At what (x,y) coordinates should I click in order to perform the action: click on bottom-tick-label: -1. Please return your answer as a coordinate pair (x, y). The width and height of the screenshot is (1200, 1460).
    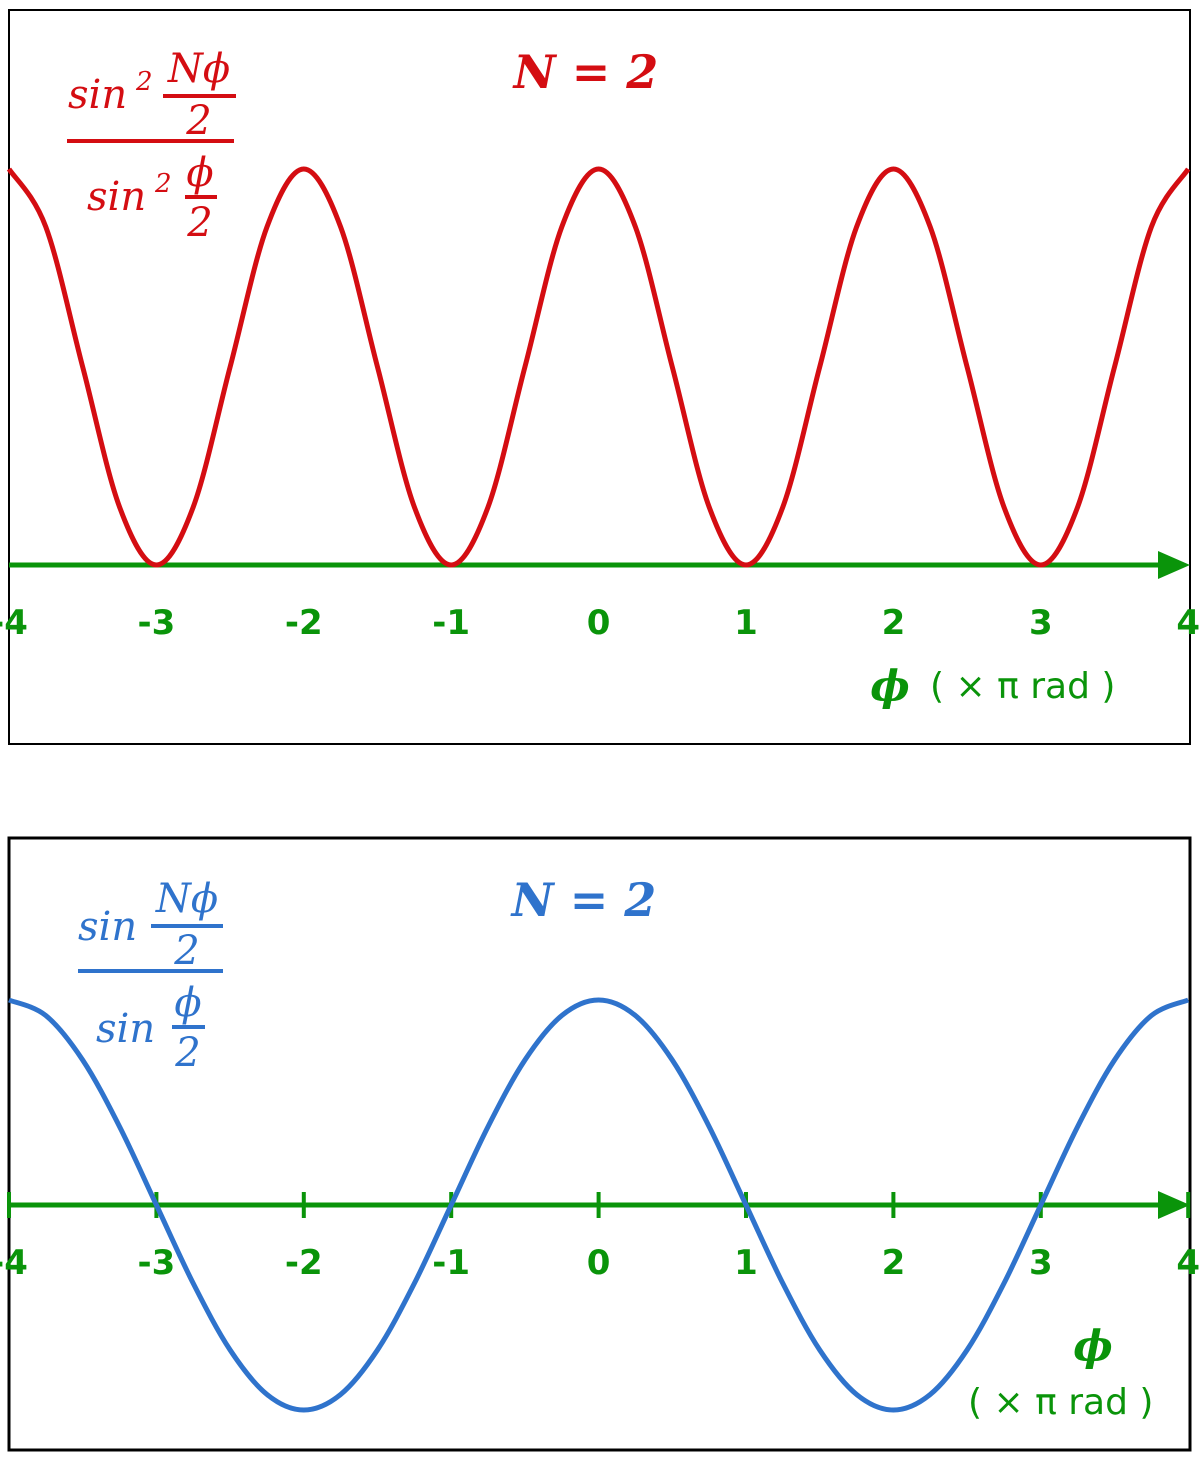
    Looking at the image, I should click on (451, 1263).